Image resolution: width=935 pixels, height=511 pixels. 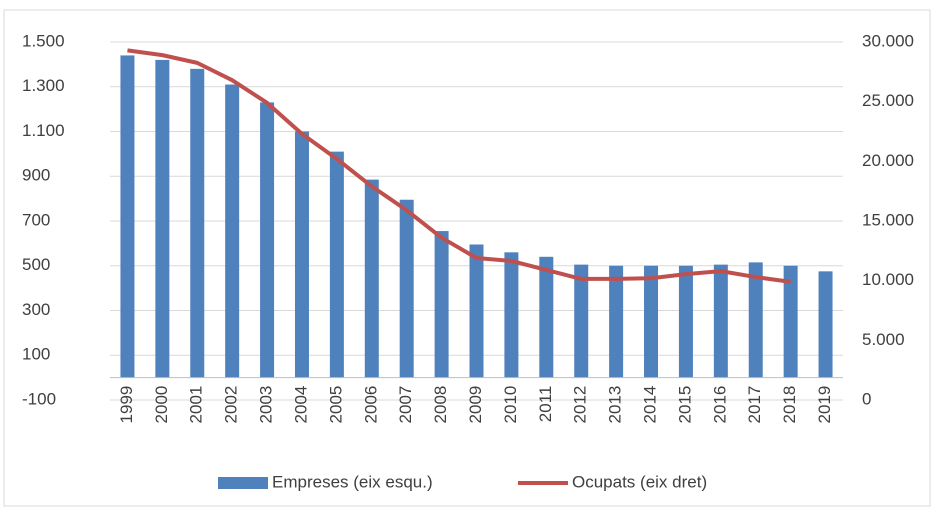 What do you see at coordinates (335, 405) in the screenshot?
I see `x-tick-label: 2005` at bounding box center [335, 405].